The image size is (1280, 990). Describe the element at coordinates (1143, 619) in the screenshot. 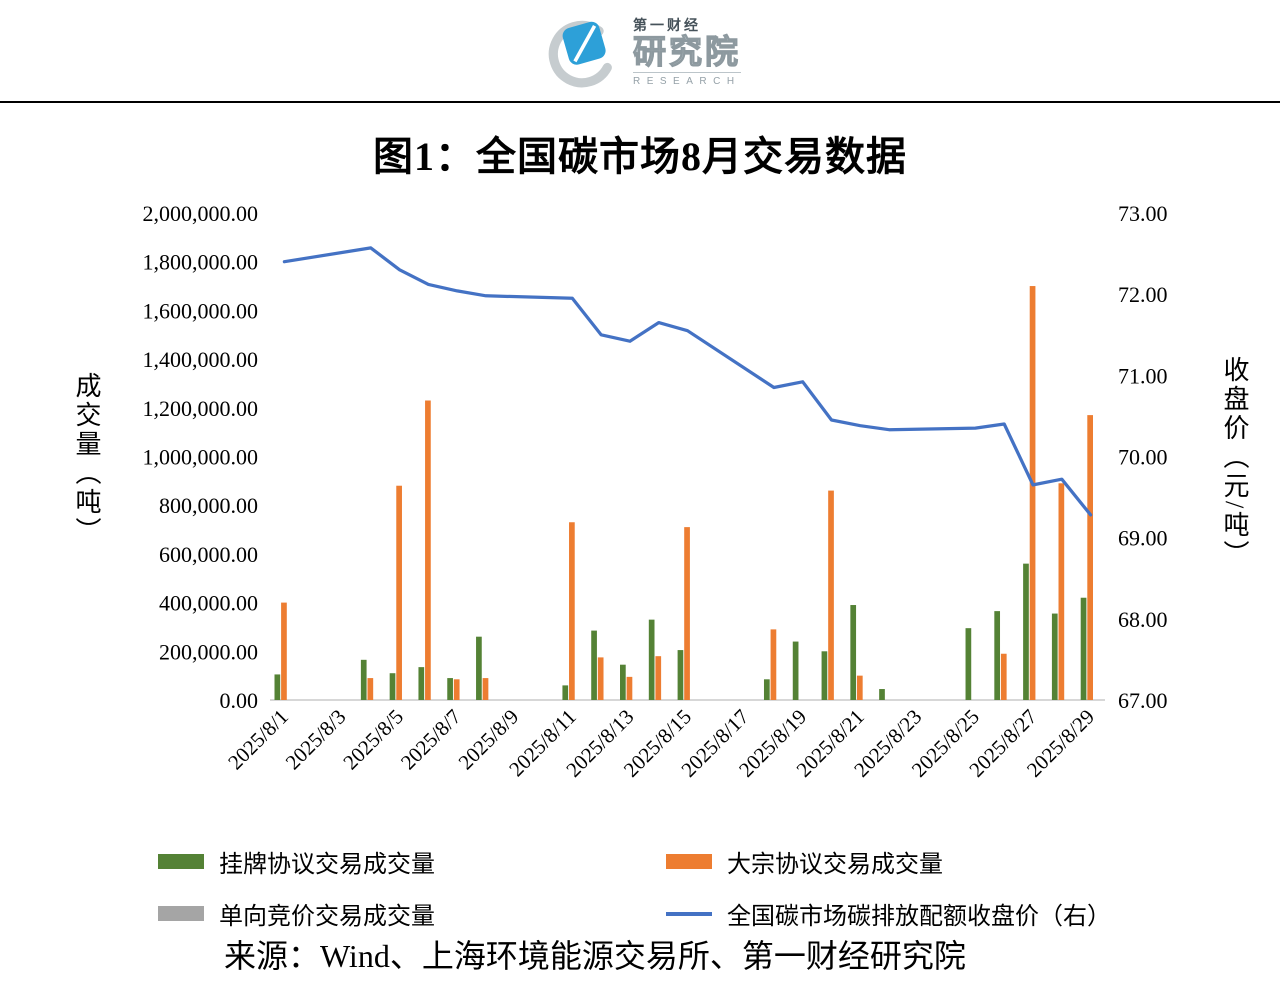

I see `svg-text: 68.00` at that location.